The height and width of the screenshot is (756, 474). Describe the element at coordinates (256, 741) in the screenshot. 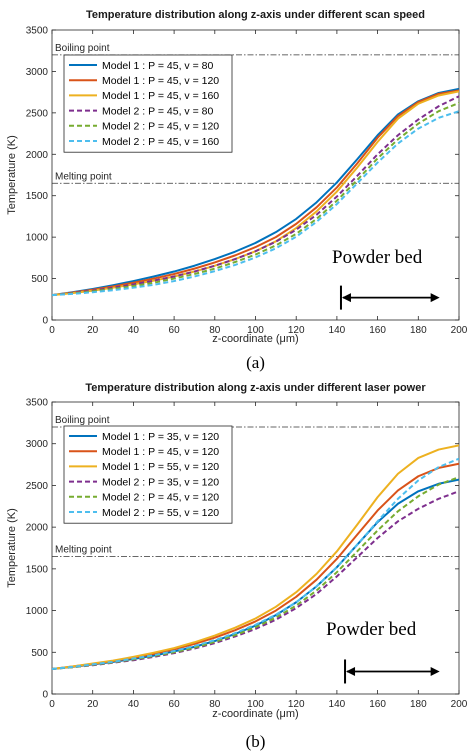

I see `figure-caption: (b)` at that location.